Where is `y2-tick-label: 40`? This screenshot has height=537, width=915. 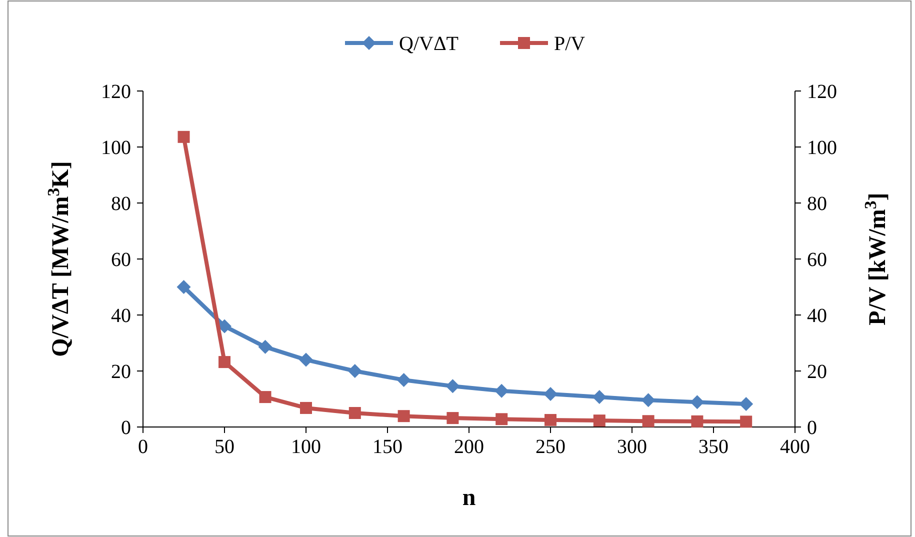
y2-tick-label: 40 is located at coordinates (817, 316).